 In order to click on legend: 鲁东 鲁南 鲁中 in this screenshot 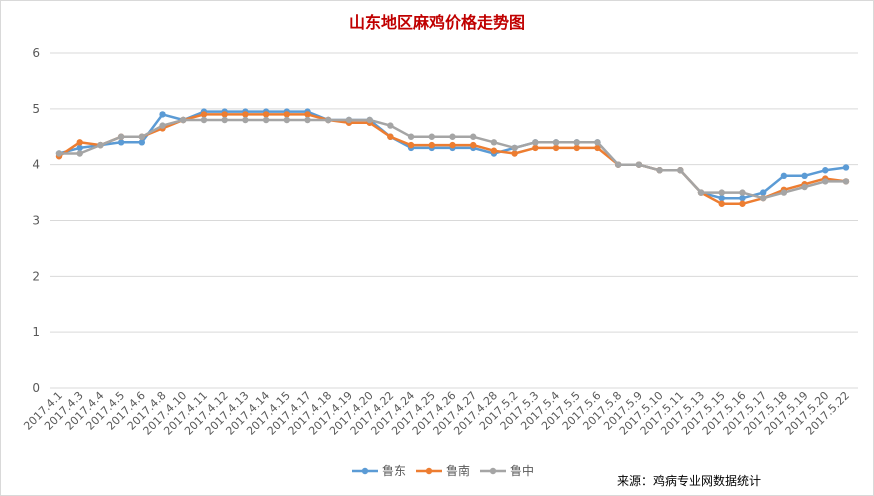, I will do `click(443, 470)`.